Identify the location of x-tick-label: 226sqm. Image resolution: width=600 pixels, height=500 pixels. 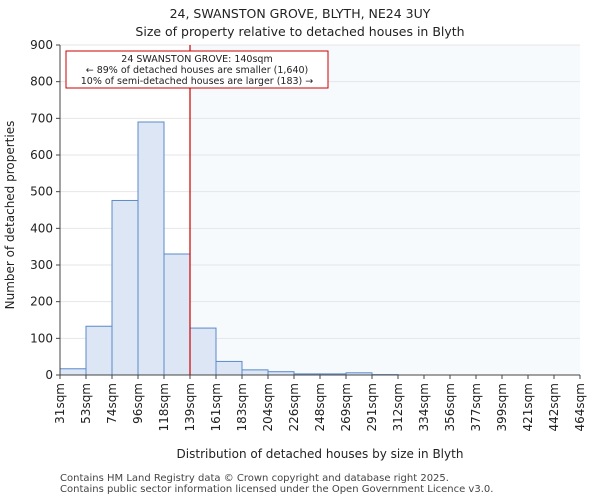
(294, 407).